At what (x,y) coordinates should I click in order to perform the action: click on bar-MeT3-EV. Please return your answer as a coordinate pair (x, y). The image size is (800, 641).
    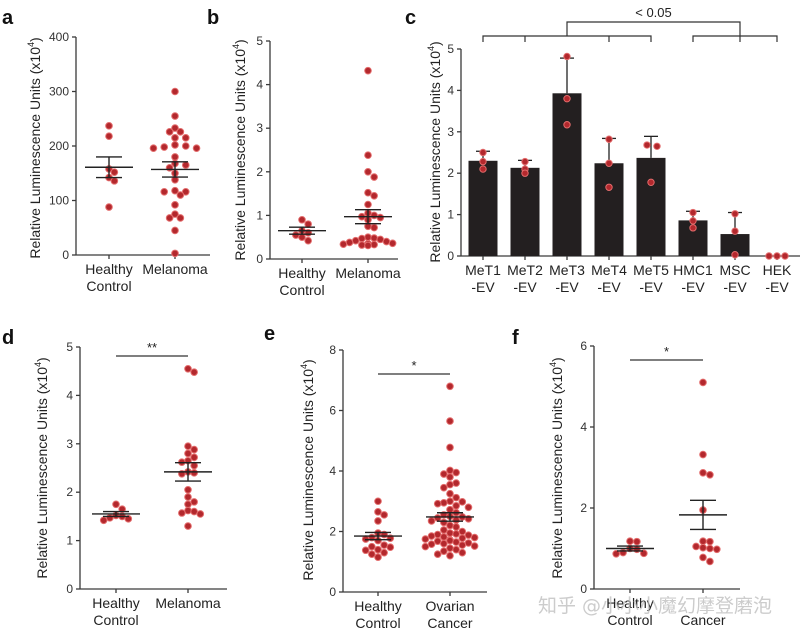
    Looking at the image, I should click on (567, 174).